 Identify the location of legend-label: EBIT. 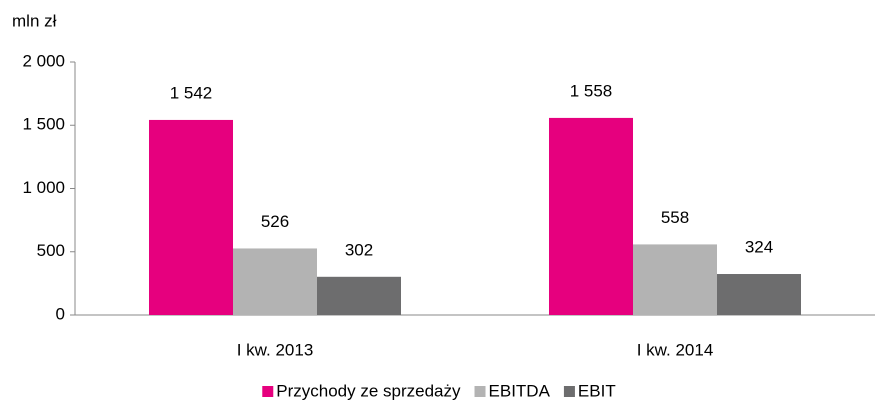
(597, 390).